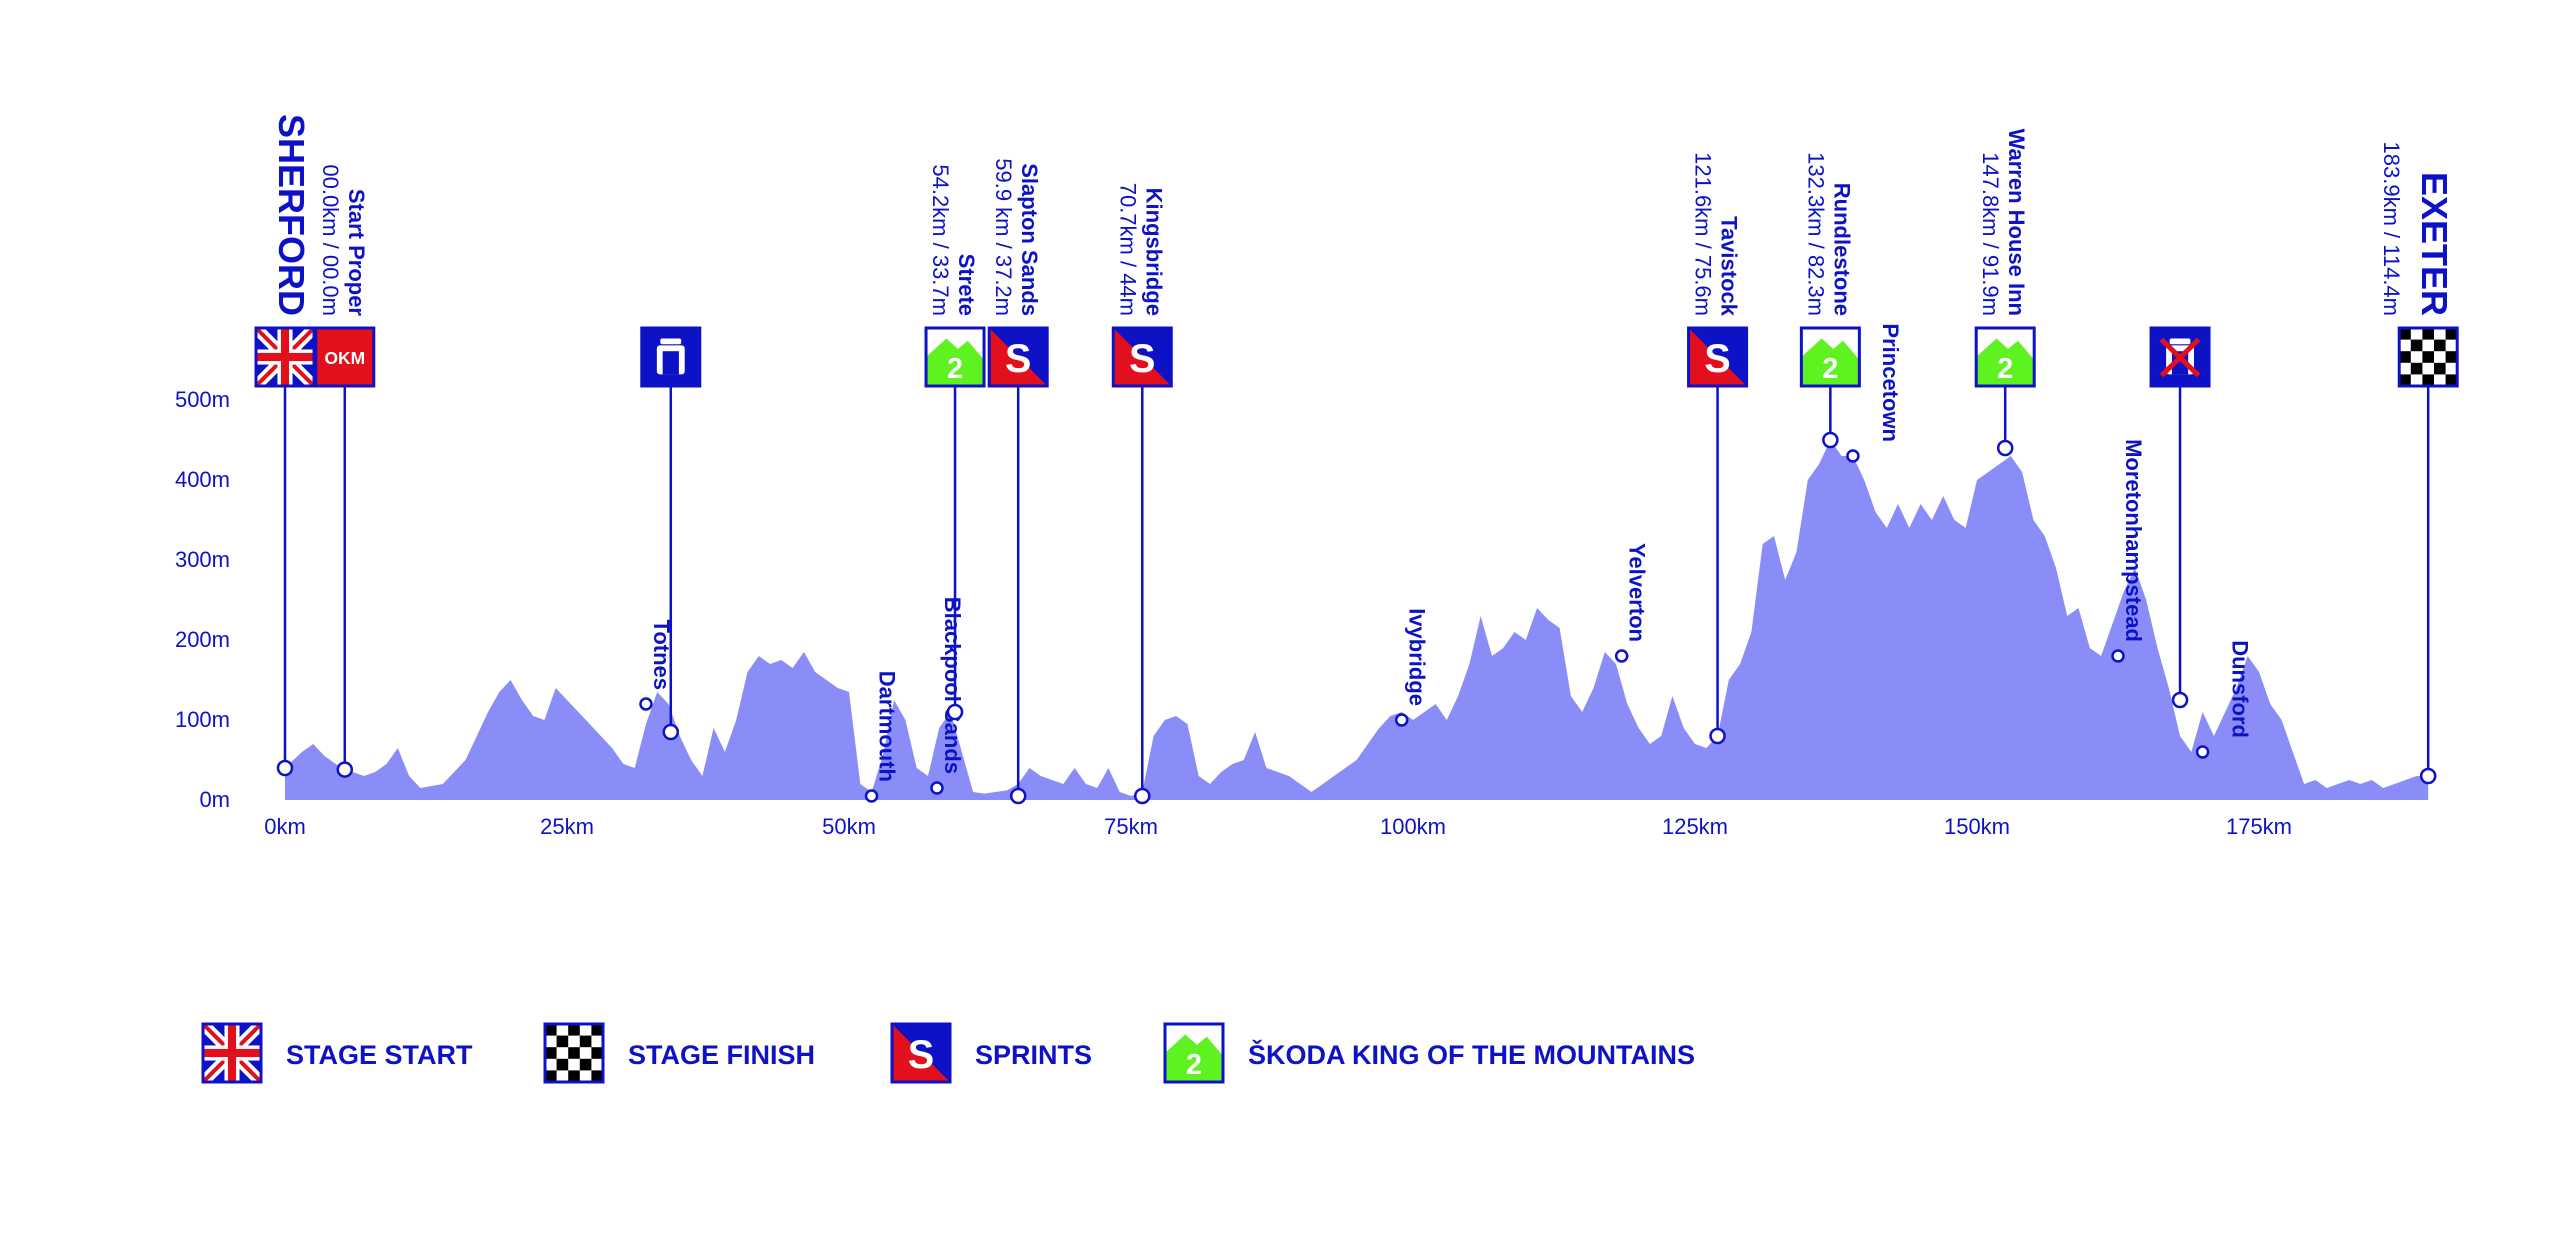 This screenshot has width=2560, height=1235. What do you see at coordinates (940, 240) in the screenshot?
I see `waypoint-distance: 54.2km / 33.7m` at bounding box center [940, 240].